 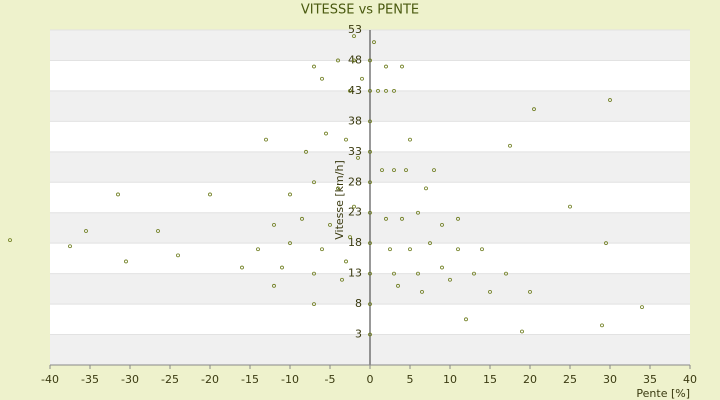 What do you see at coordinates (50, 379) in the screenshot?
I see `x-tick-label: -40` at bounding box center [50, 379].